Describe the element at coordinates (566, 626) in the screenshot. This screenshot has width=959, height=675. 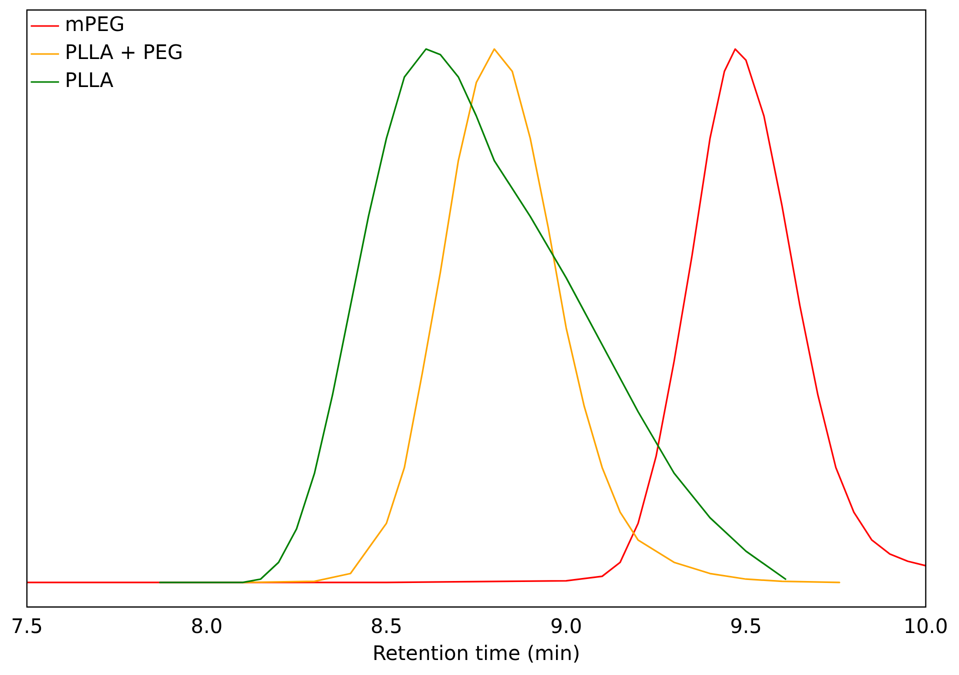
I see `x-tick-label: 9.0` at that location.